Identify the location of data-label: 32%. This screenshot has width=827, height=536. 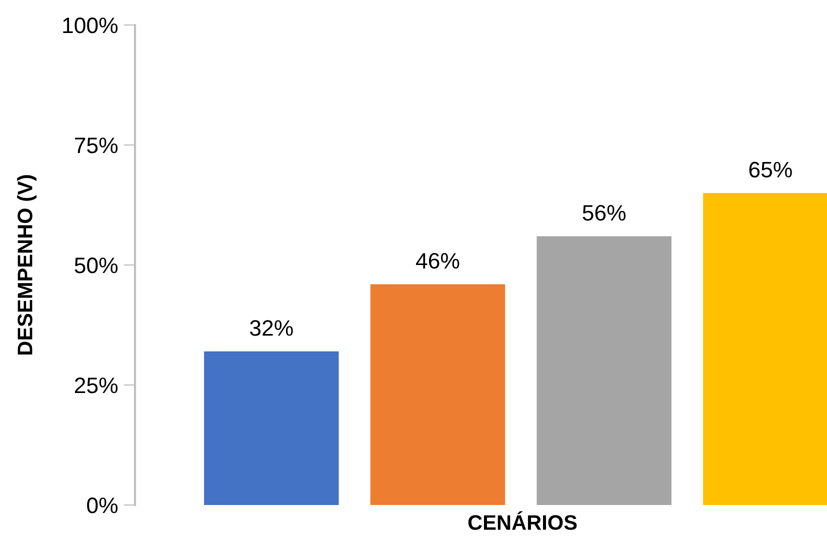
(271, 328).